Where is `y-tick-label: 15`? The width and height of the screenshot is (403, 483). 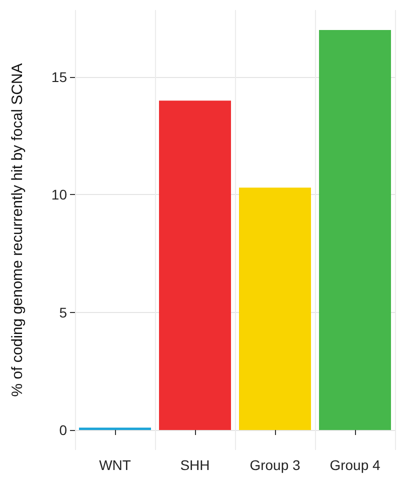
y-tick-label: 15 is located at coordinates (59, 77).